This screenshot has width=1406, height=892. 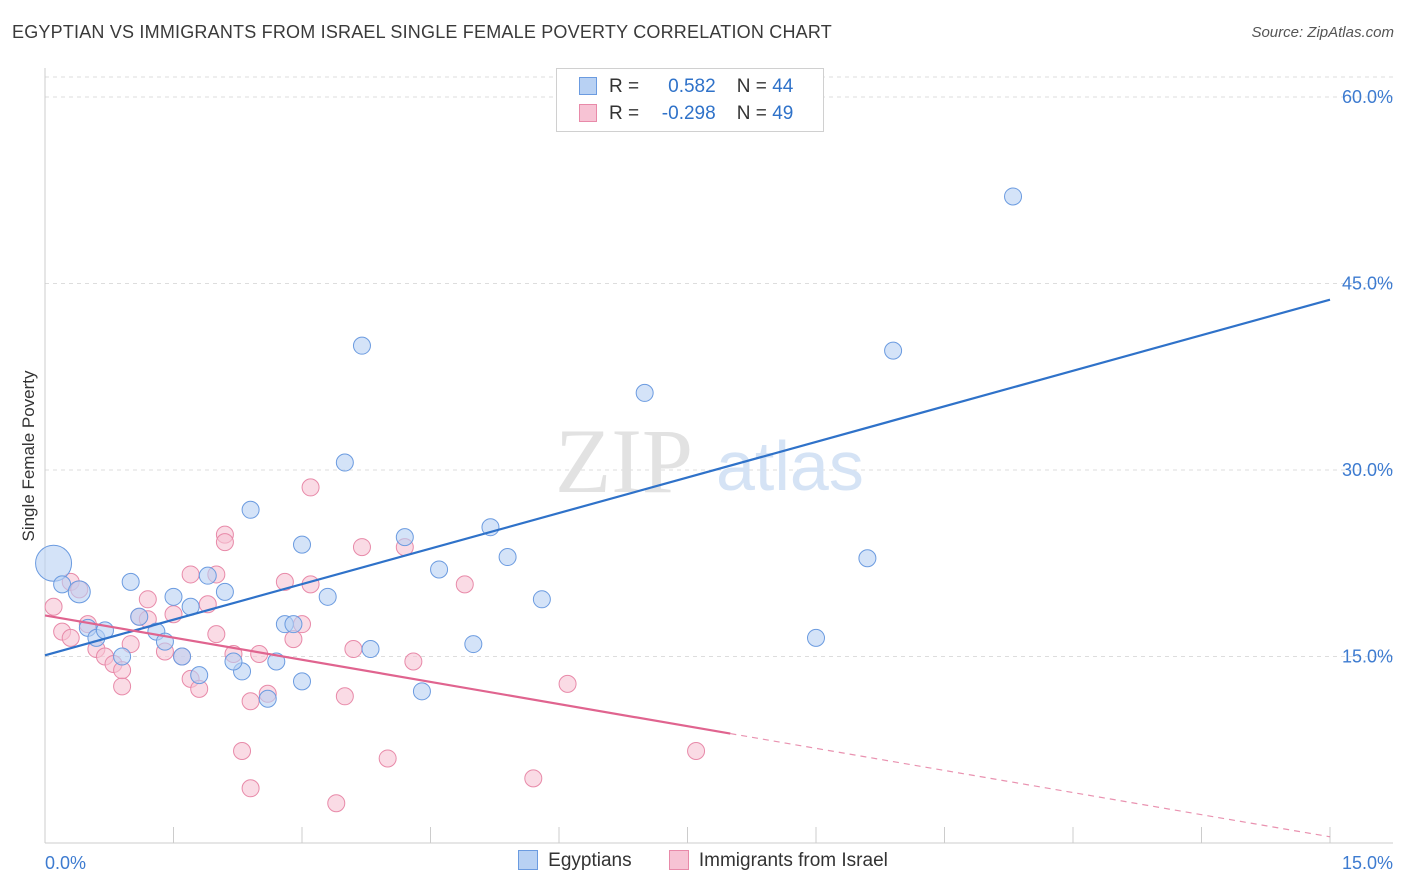 I want to click on legend-r-value: 0.582, so click(x=692, y=86).